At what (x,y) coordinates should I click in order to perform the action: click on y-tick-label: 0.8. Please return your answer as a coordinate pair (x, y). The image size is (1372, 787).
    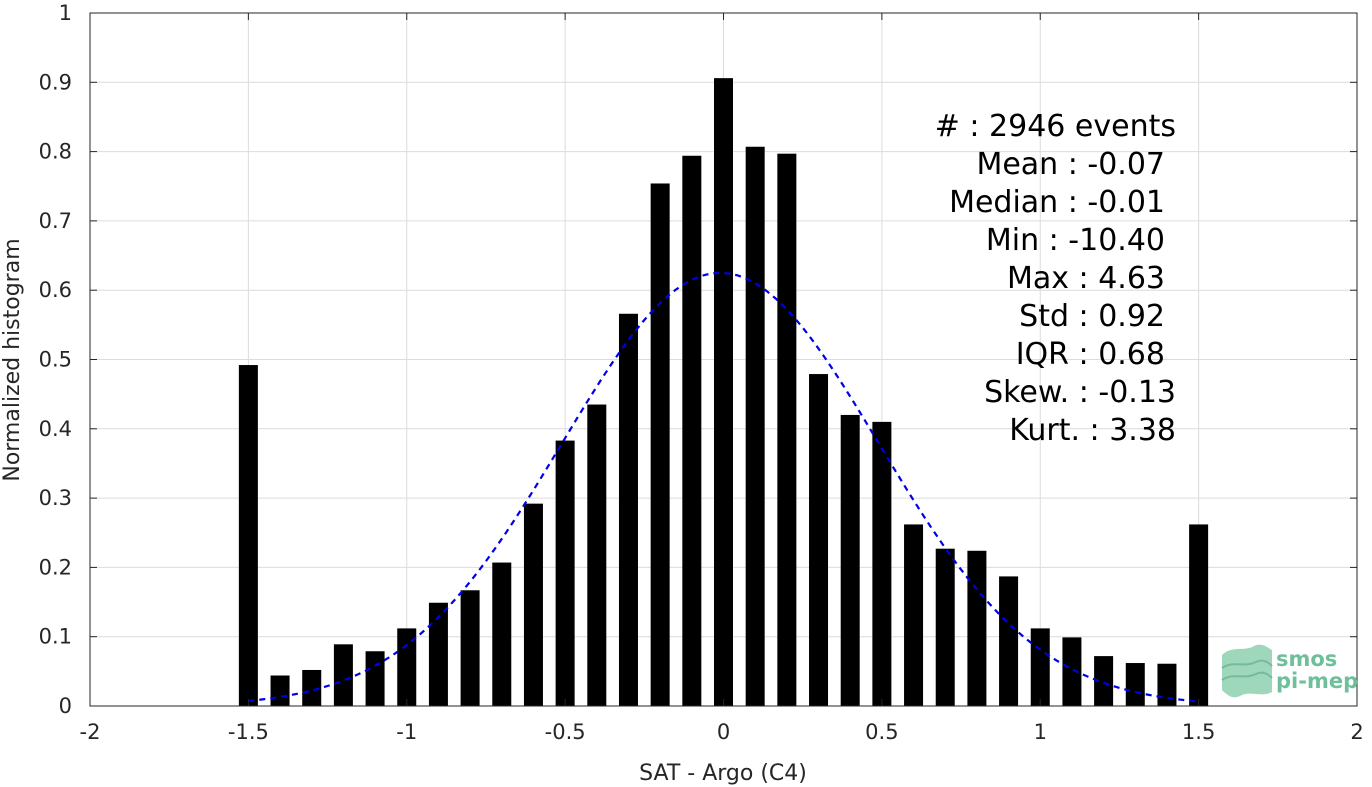
    Looking at the image, I should click on (55, 152).